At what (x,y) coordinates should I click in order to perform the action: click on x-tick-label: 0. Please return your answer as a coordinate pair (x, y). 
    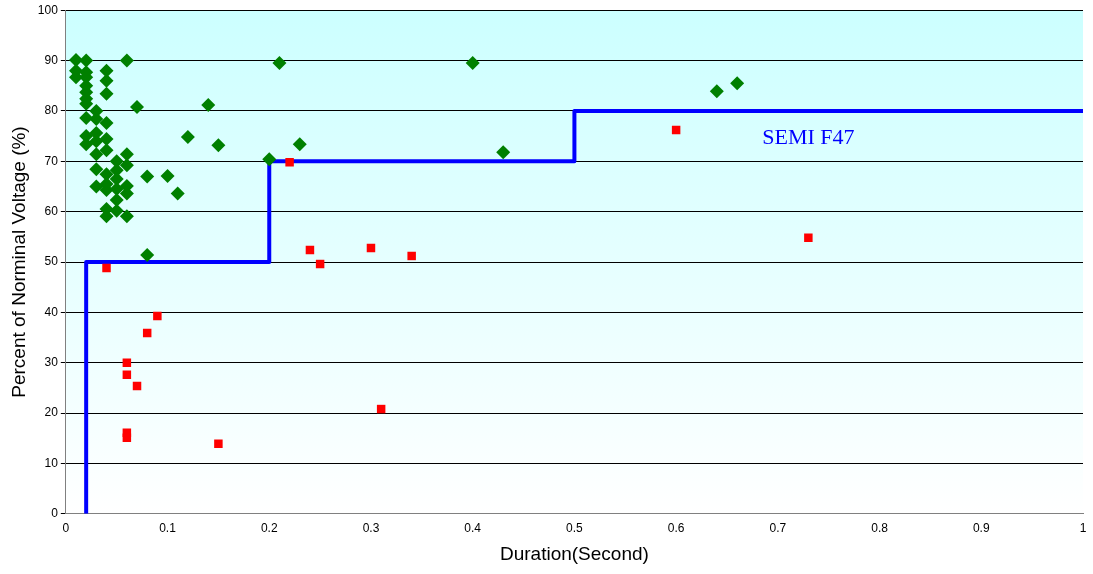
    Looking at the image, I should click on (66, 528).